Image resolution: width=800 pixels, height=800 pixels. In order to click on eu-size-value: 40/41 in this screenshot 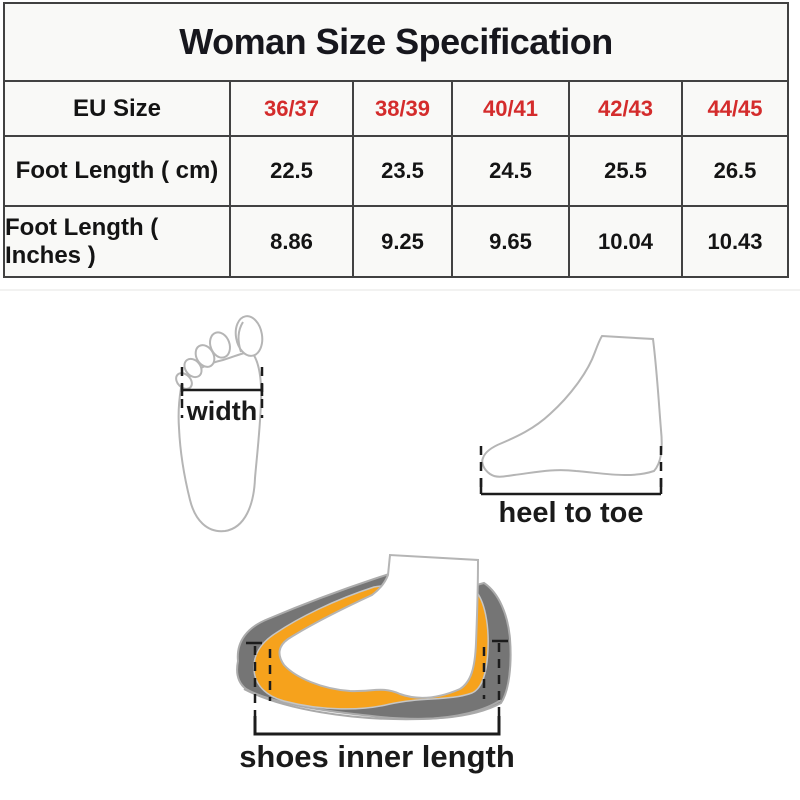, I will do `click(510, 108)`.